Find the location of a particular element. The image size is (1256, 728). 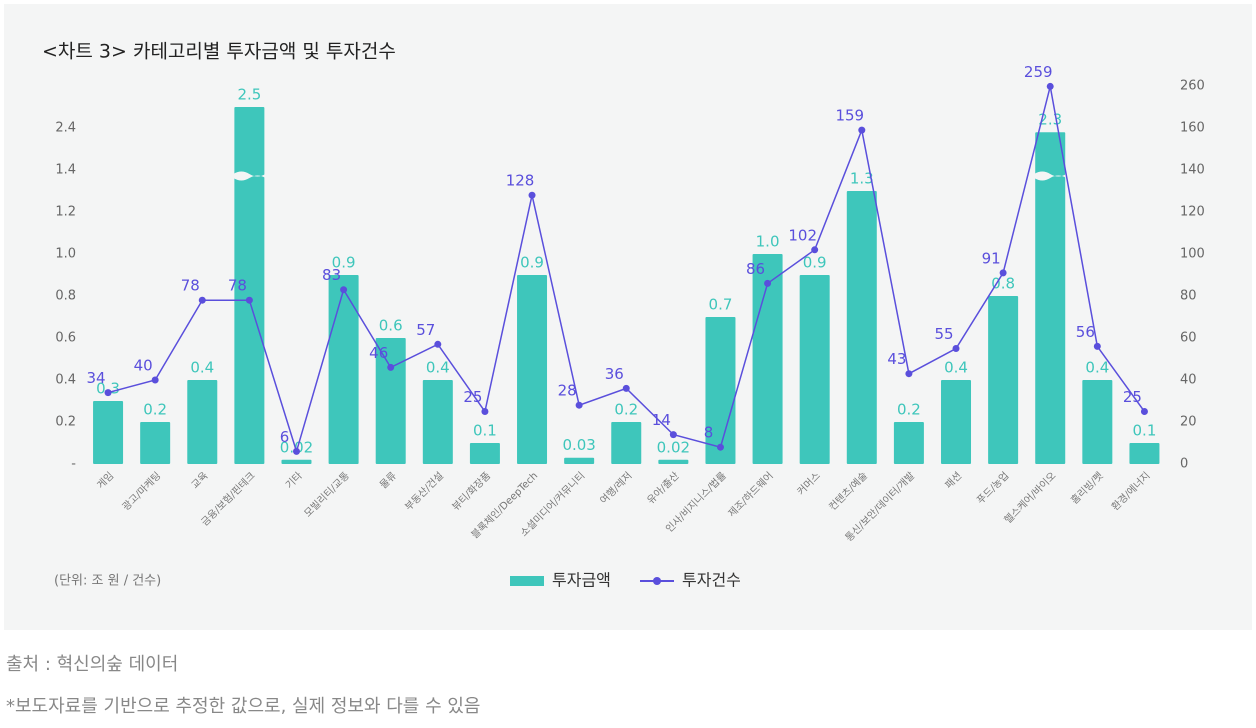

point-value-label: 55 is located at coordinates (943, 334).